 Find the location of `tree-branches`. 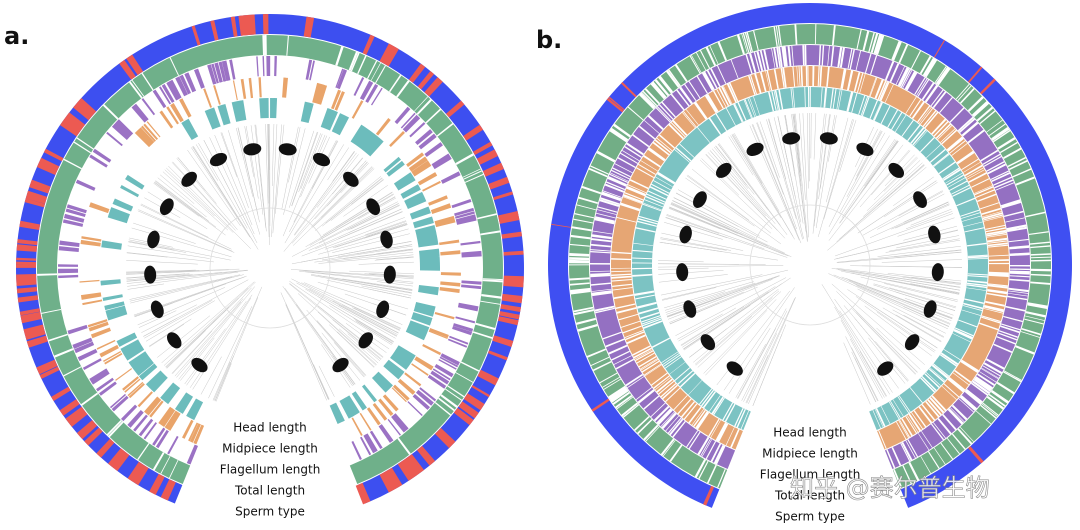

tree-branches is located at coordinates (270, 262).